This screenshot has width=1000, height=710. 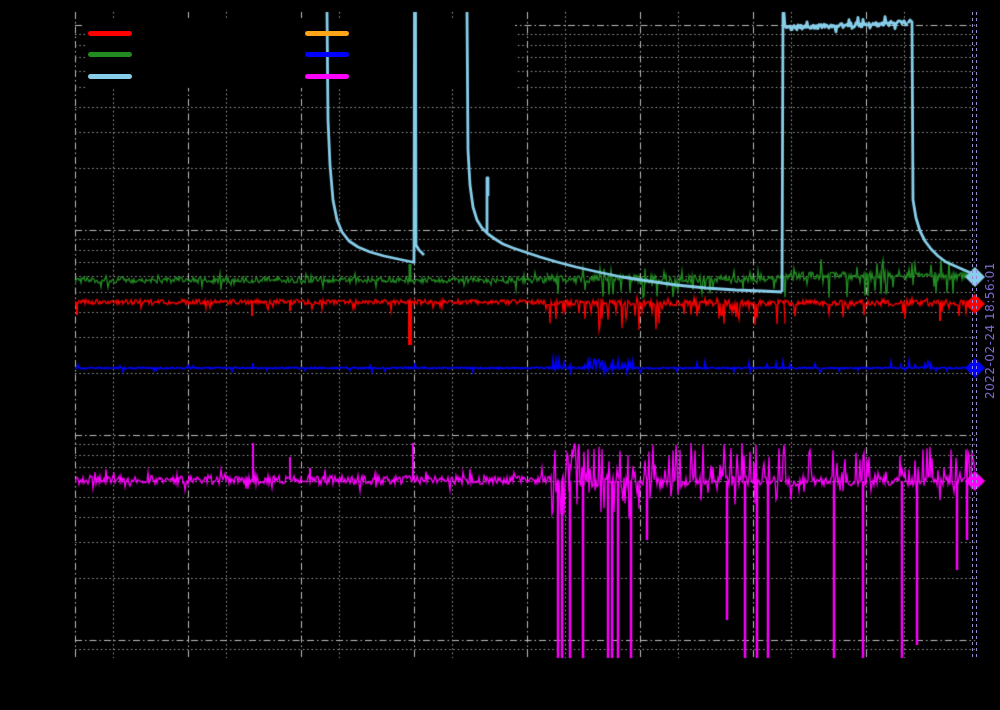 What do you see at coordinates (976, 335) in the screenshot?
I see `cursor-line-right` at bounding box center [976, 335].